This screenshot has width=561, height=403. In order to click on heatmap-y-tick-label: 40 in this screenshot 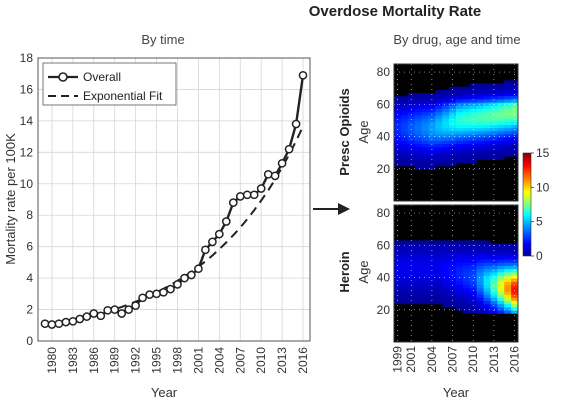, I will do `click(384, 278)`.